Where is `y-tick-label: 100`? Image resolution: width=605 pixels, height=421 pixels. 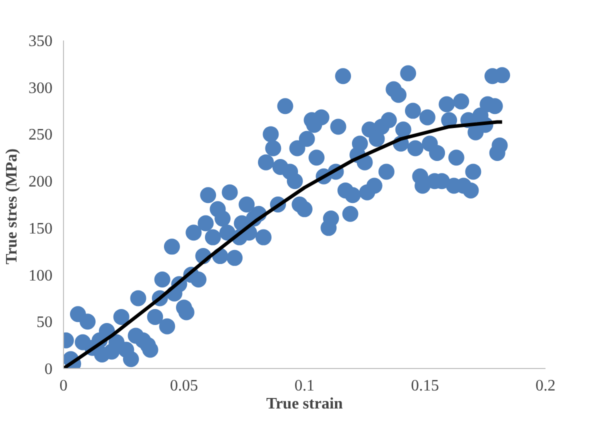 y-tick-label: 100 is located at coordinates (40, 275).